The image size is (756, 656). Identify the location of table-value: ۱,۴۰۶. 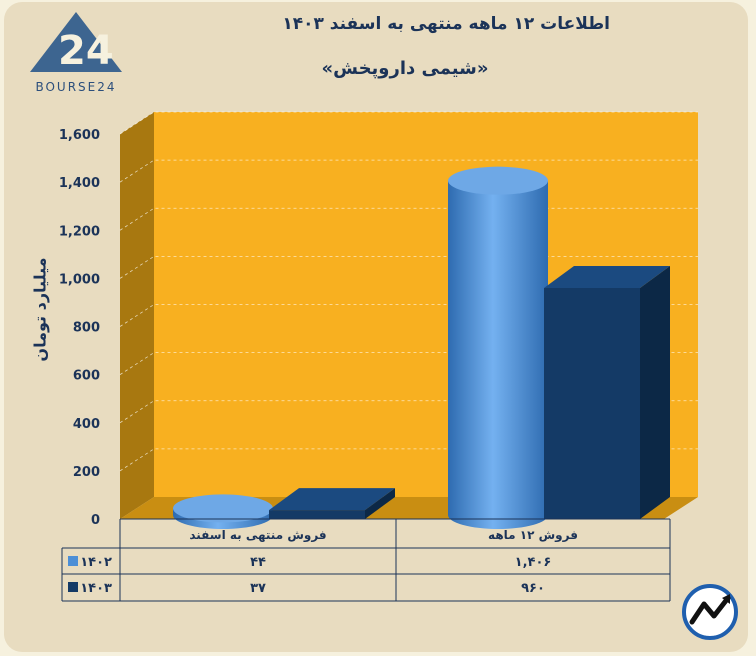
(533, 562).